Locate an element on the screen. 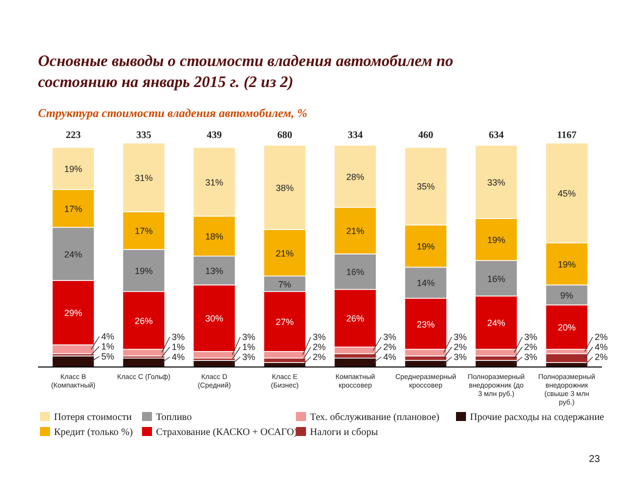  text: 223 is located at coordinates (73, 135).